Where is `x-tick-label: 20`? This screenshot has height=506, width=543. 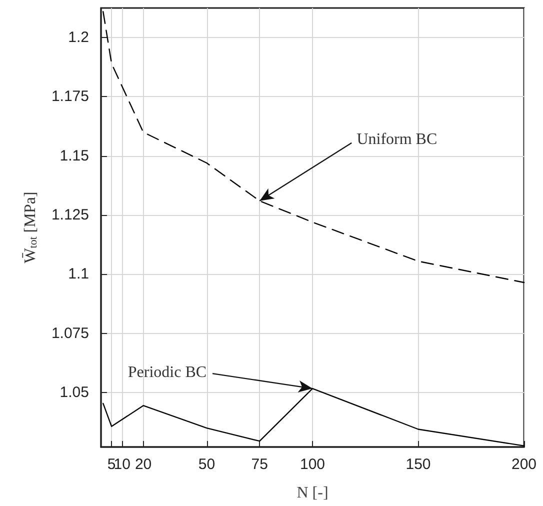
x-tick-label: 20 is located at coordinates (143, 464).